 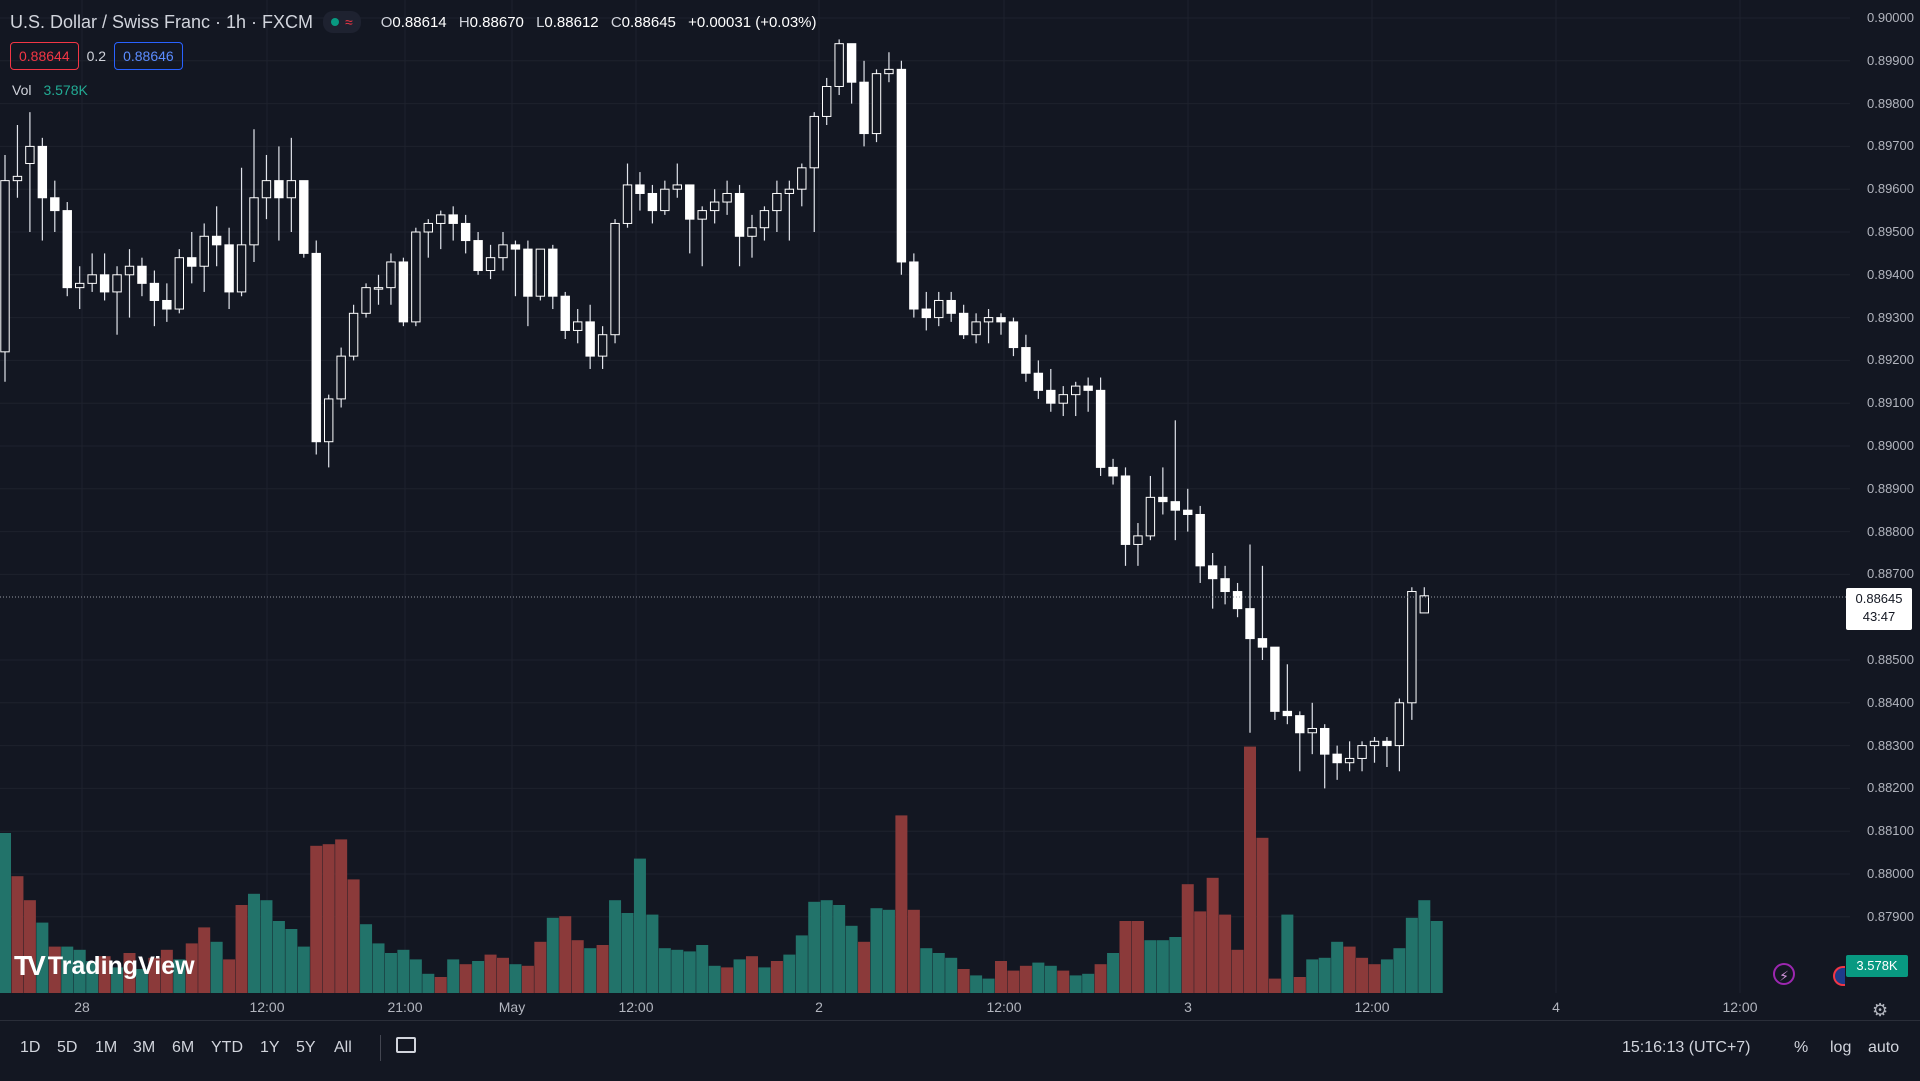 I want to click on price-tick-label: 0.89600, so click(x=1890, y=189).